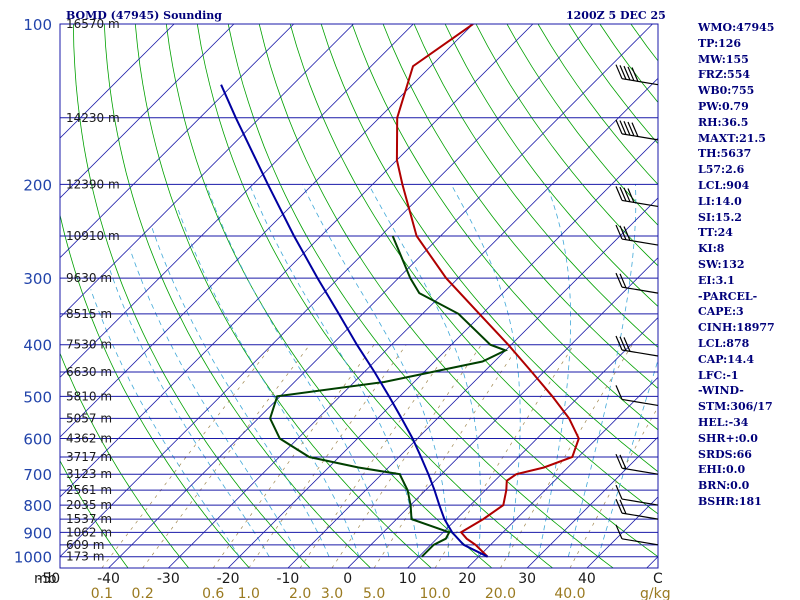 Image resolution: width=800 pixels, height=600 pixels. Describe the element at coordinates (228, 579) in the screenshot. I see `temperature-tick-label: -20` at that location.